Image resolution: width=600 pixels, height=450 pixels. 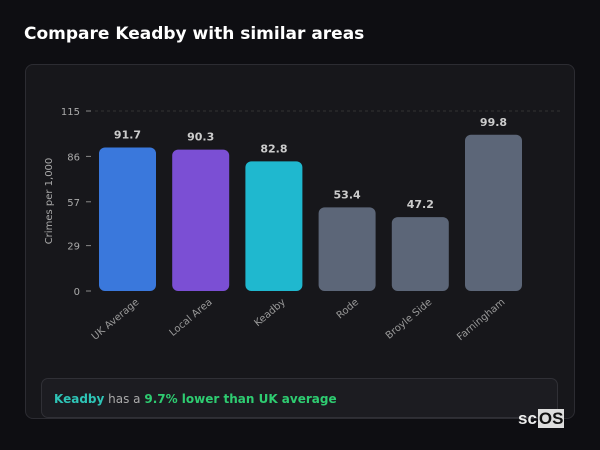 I want to click on note-highlight: 9.7% lower than UK average, so click(x=240, y=399).